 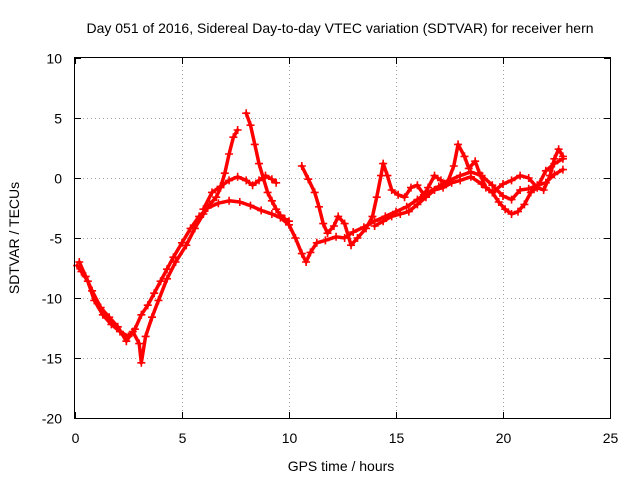 I want to click on x-tick-label: 5, so click(x=183, y=438).